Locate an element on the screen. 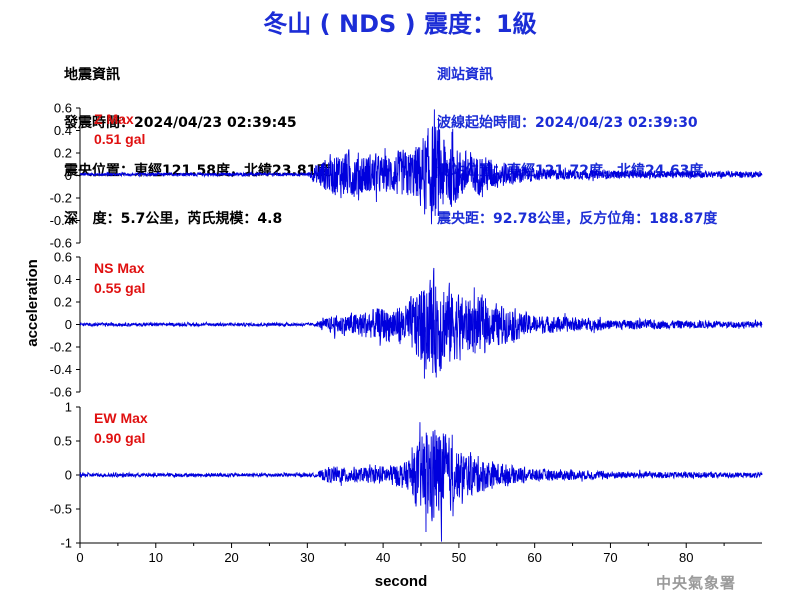 The image size is (800, 600). wave-start-time: 波線起始時間：2024/04/23 02:39:30 is located at coordinates (567, 123).